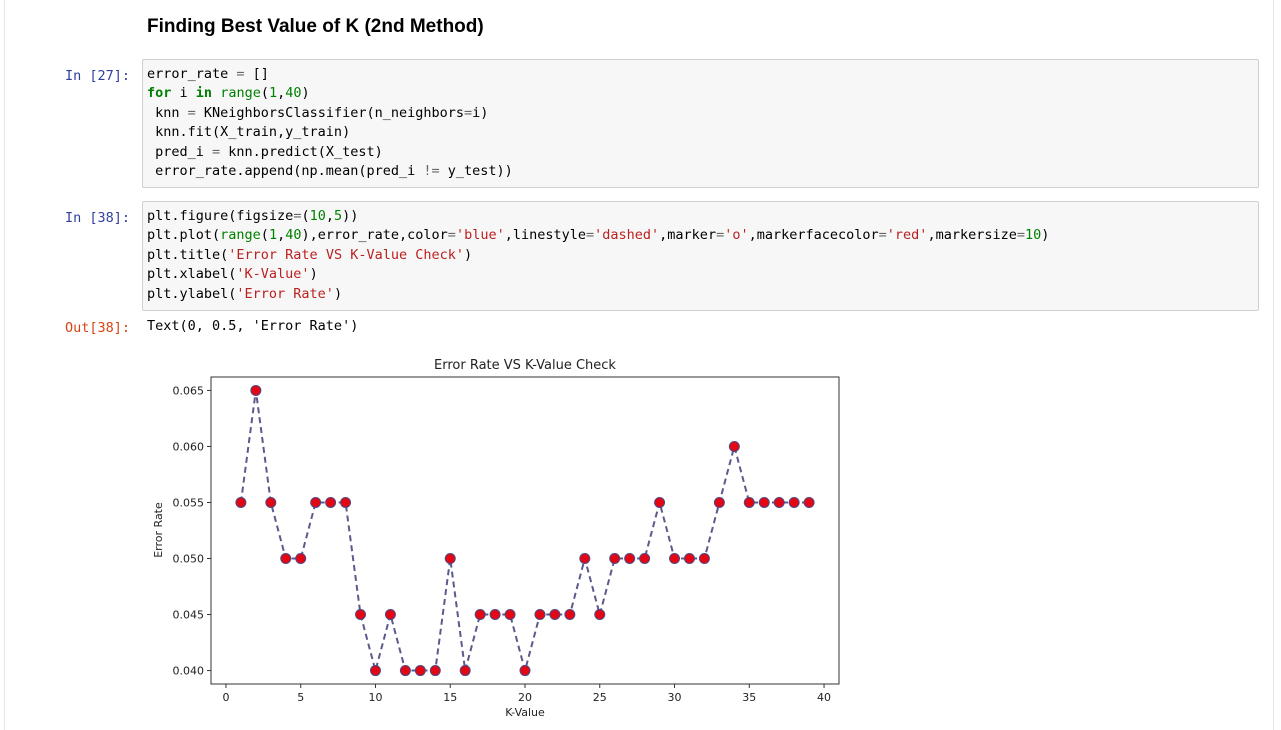 Image resolution: width=1281 pixels, height=730 pixels. I want to click on x-tick-label: 30, so click(675, 697).